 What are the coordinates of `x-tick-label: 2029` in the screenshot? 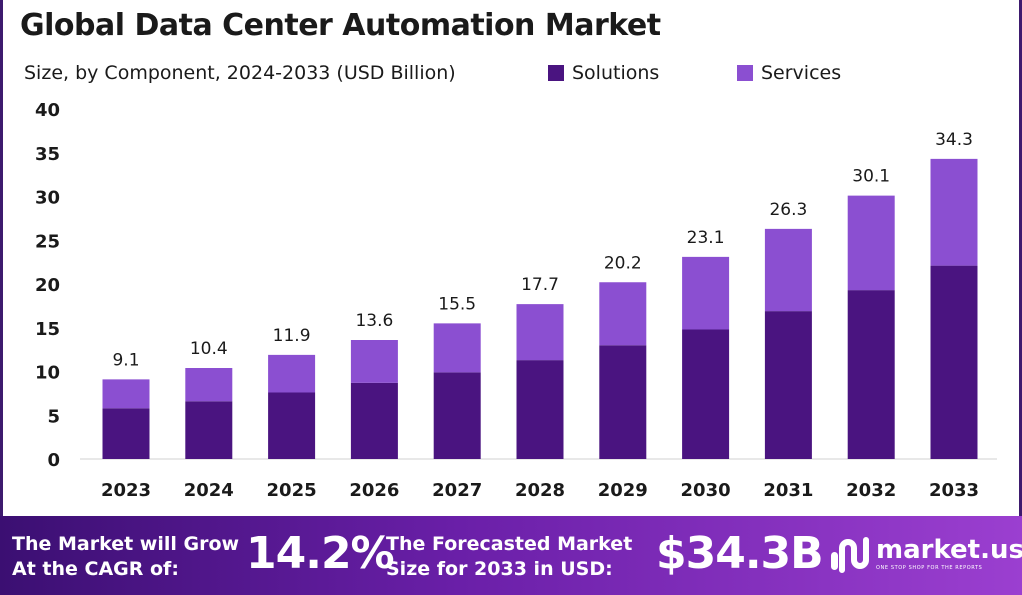 It's located at (623, 490).